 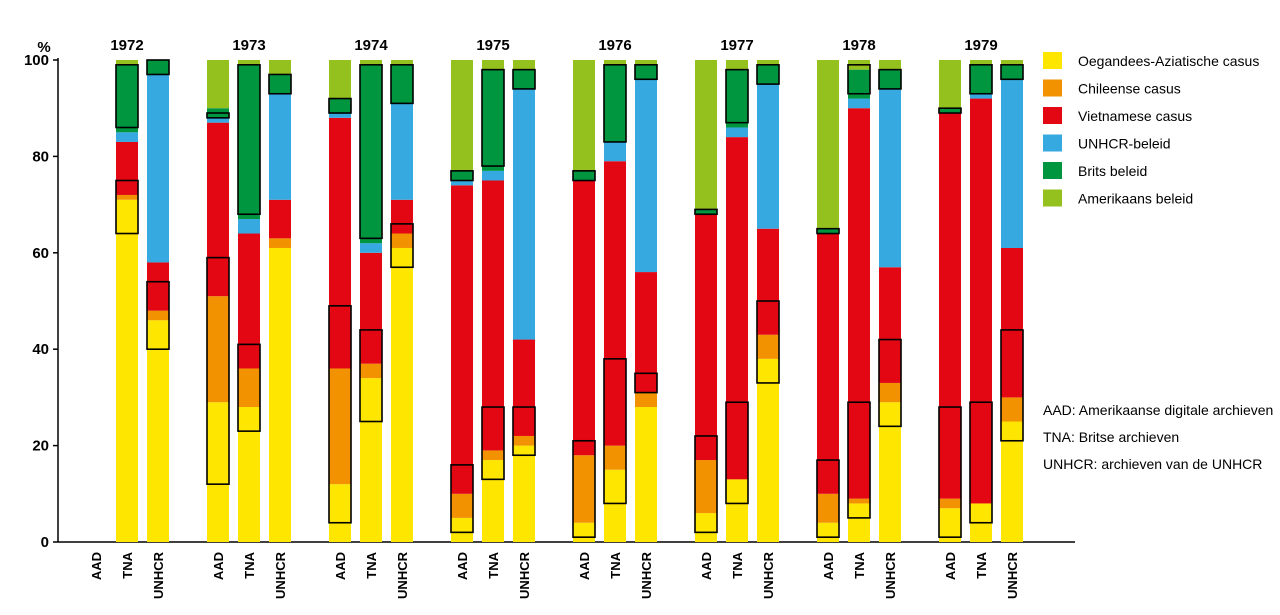 I want to click on legend-entry: Vietnamese casus, so click(x=1135, y=116).